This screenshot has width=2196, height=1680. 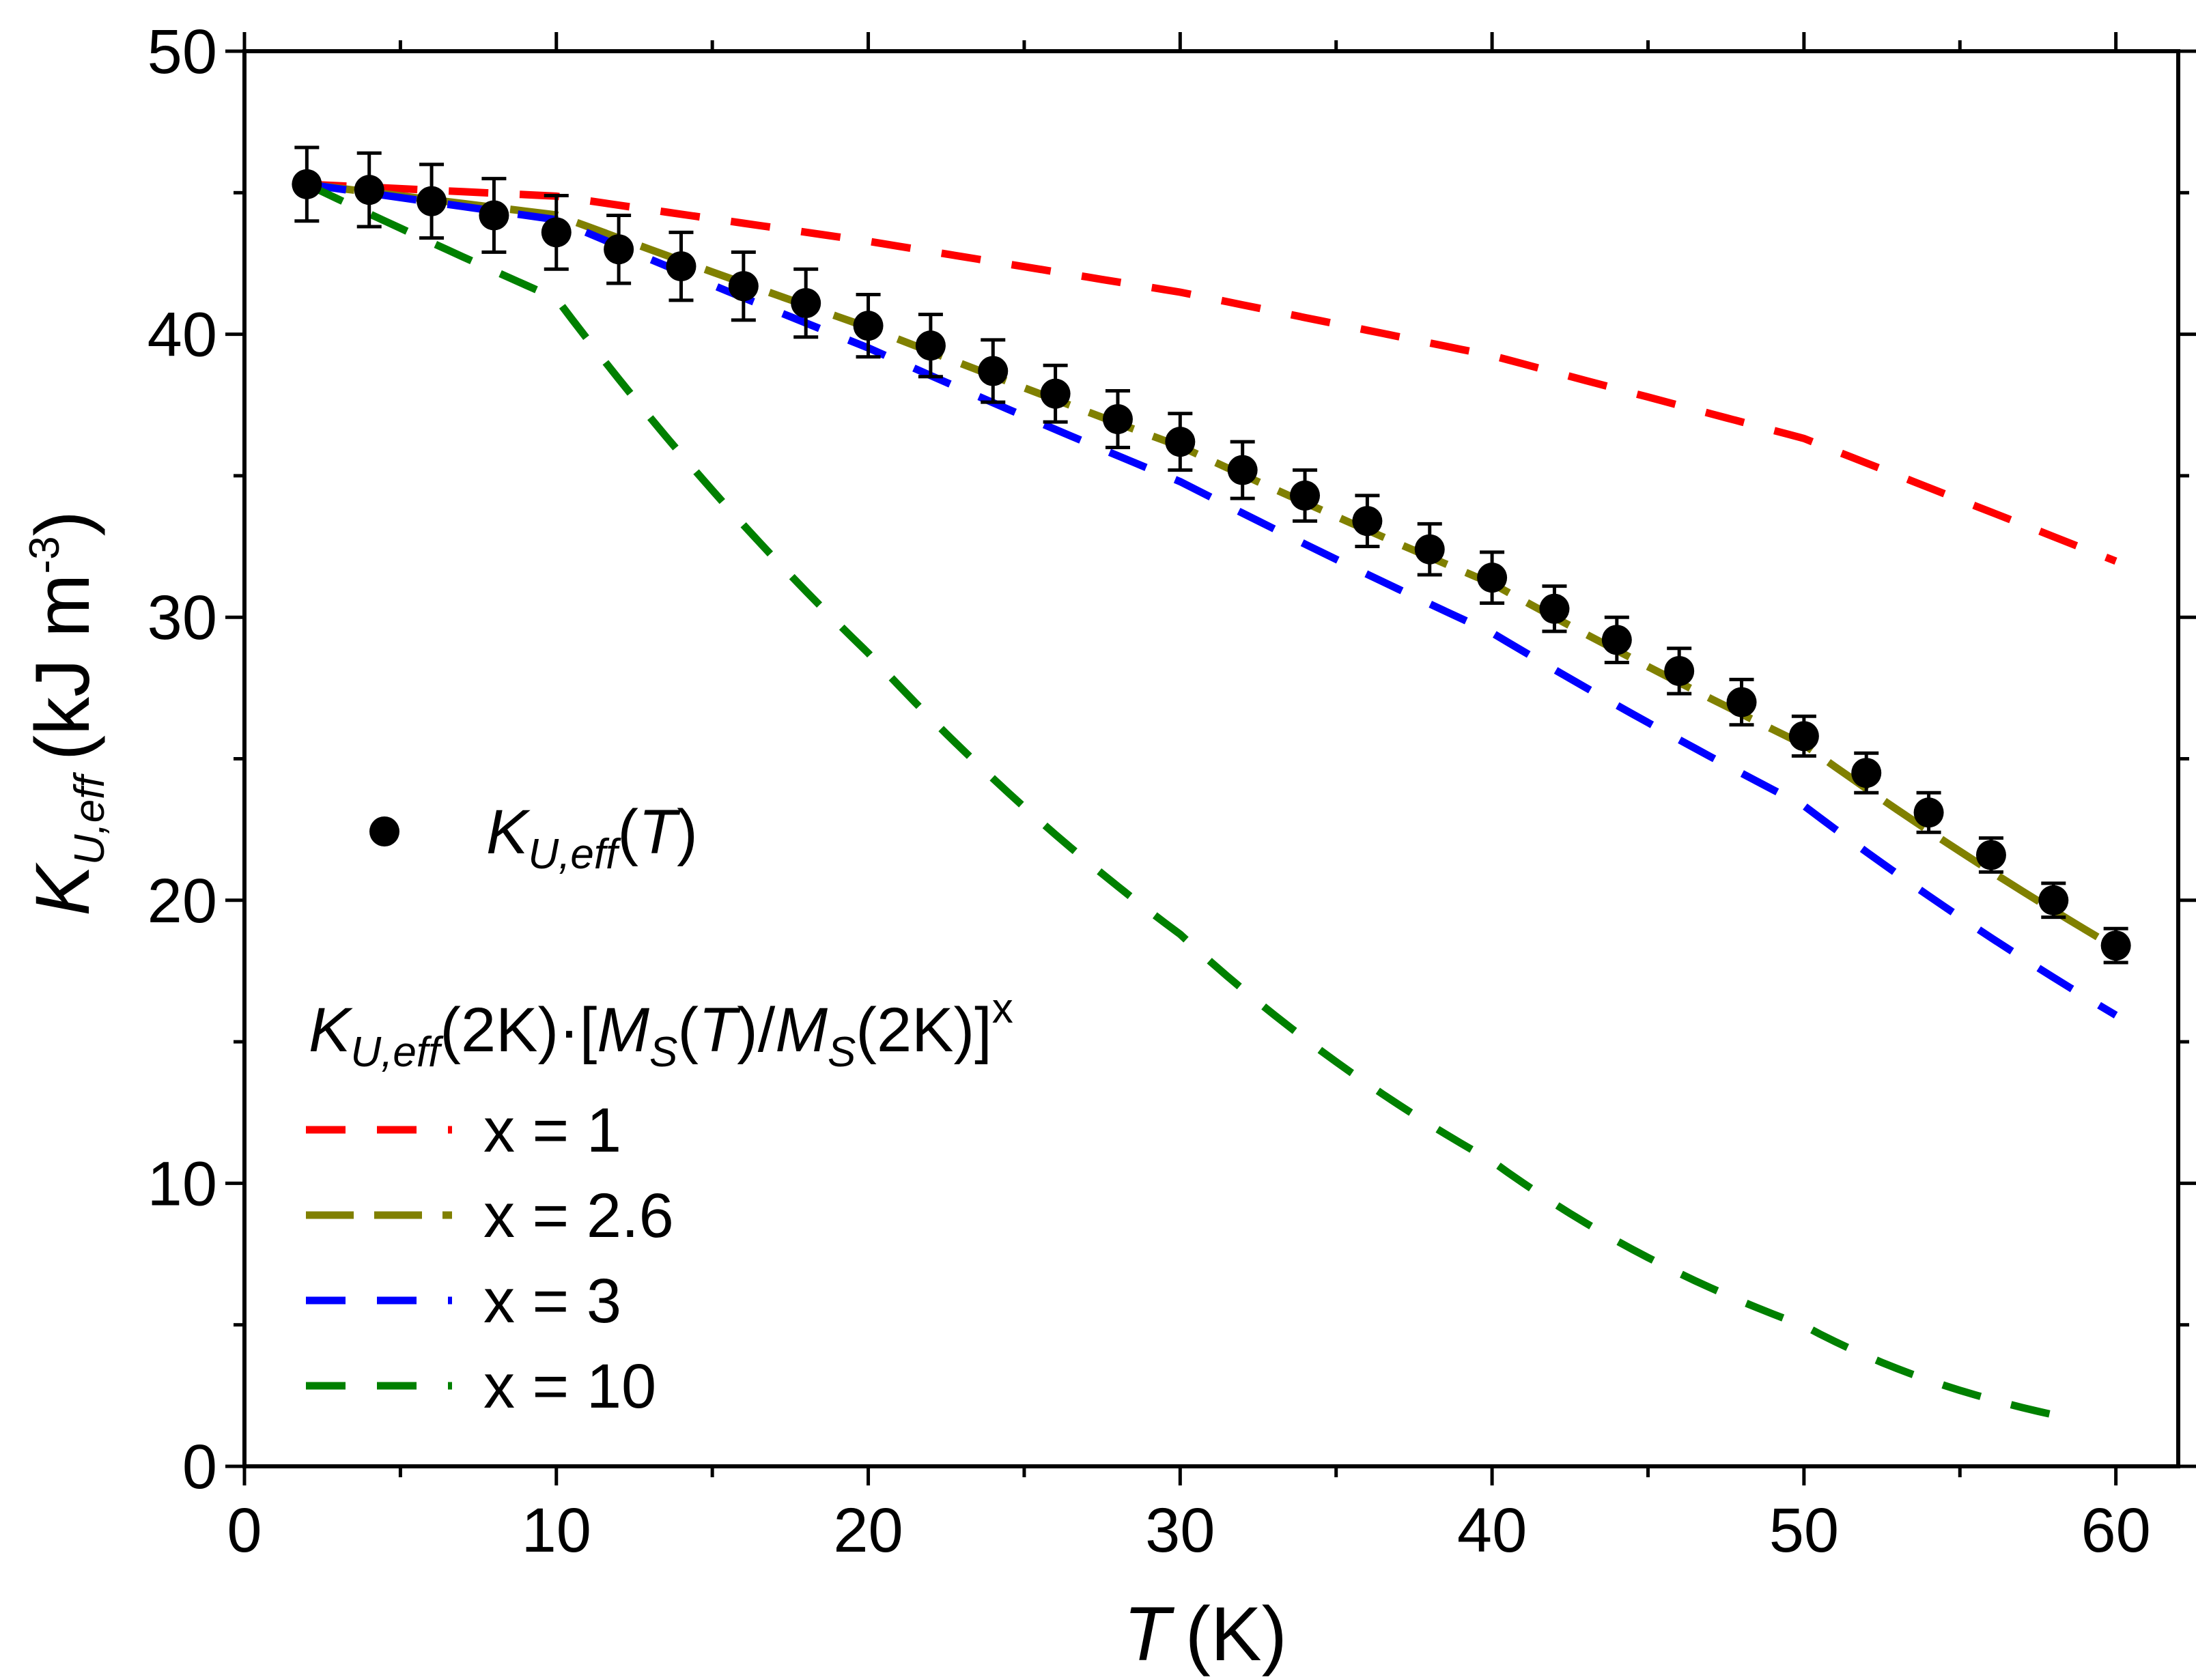 I want to click on y-axis-unit: (kJ m, so click(x=62, y=667).